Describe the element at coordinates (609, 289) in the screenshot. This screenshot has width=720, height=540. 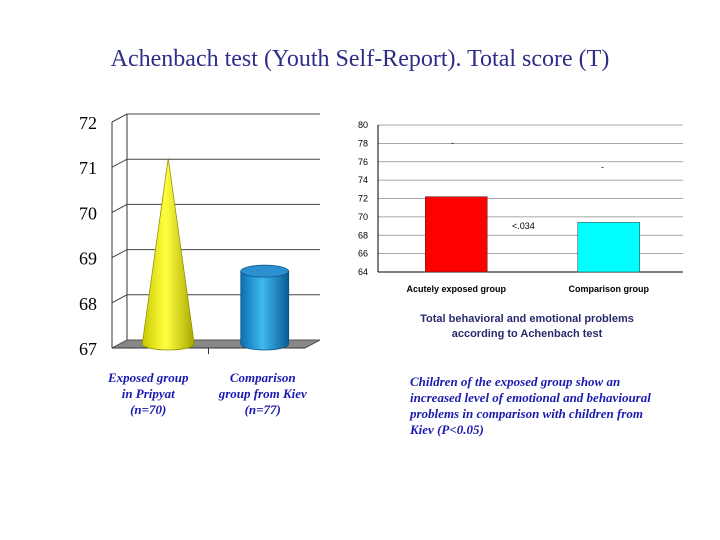
I see `right-chart-category-label: Comparison group` at that location.